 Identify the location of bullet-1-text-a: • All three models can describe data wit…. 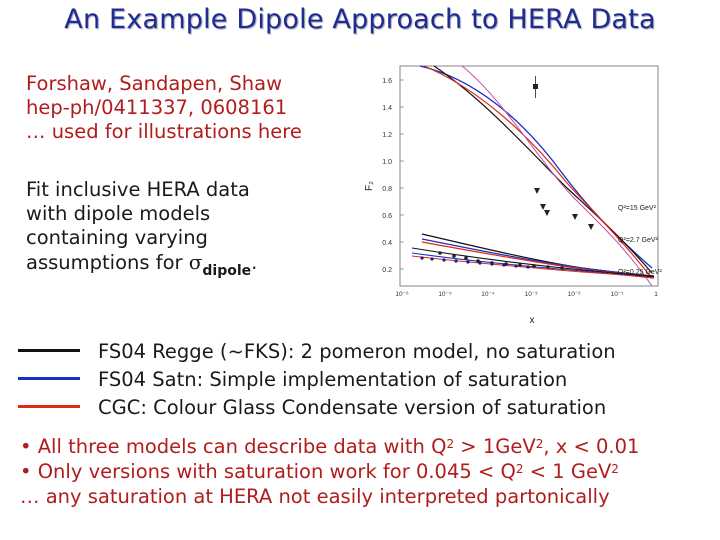
(233, 446).